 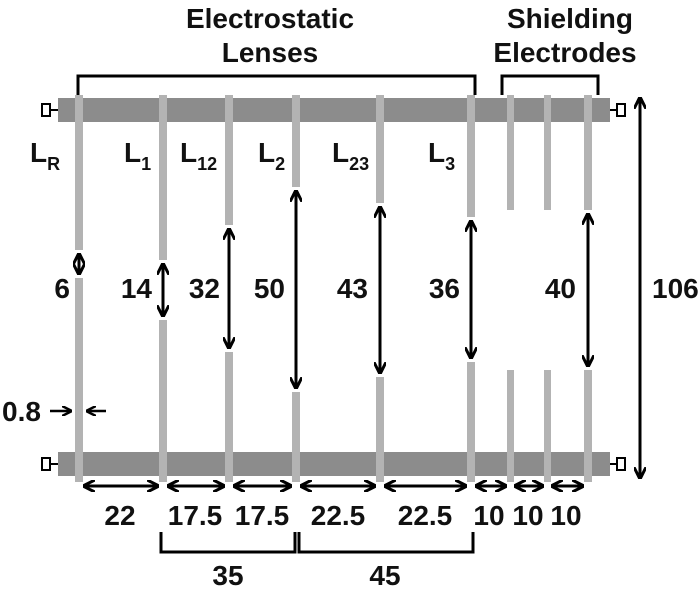 What do you see at coordinates (62, 288) in the screenshot?
I see `gap-label: 6` at bounding box center [62, 288].